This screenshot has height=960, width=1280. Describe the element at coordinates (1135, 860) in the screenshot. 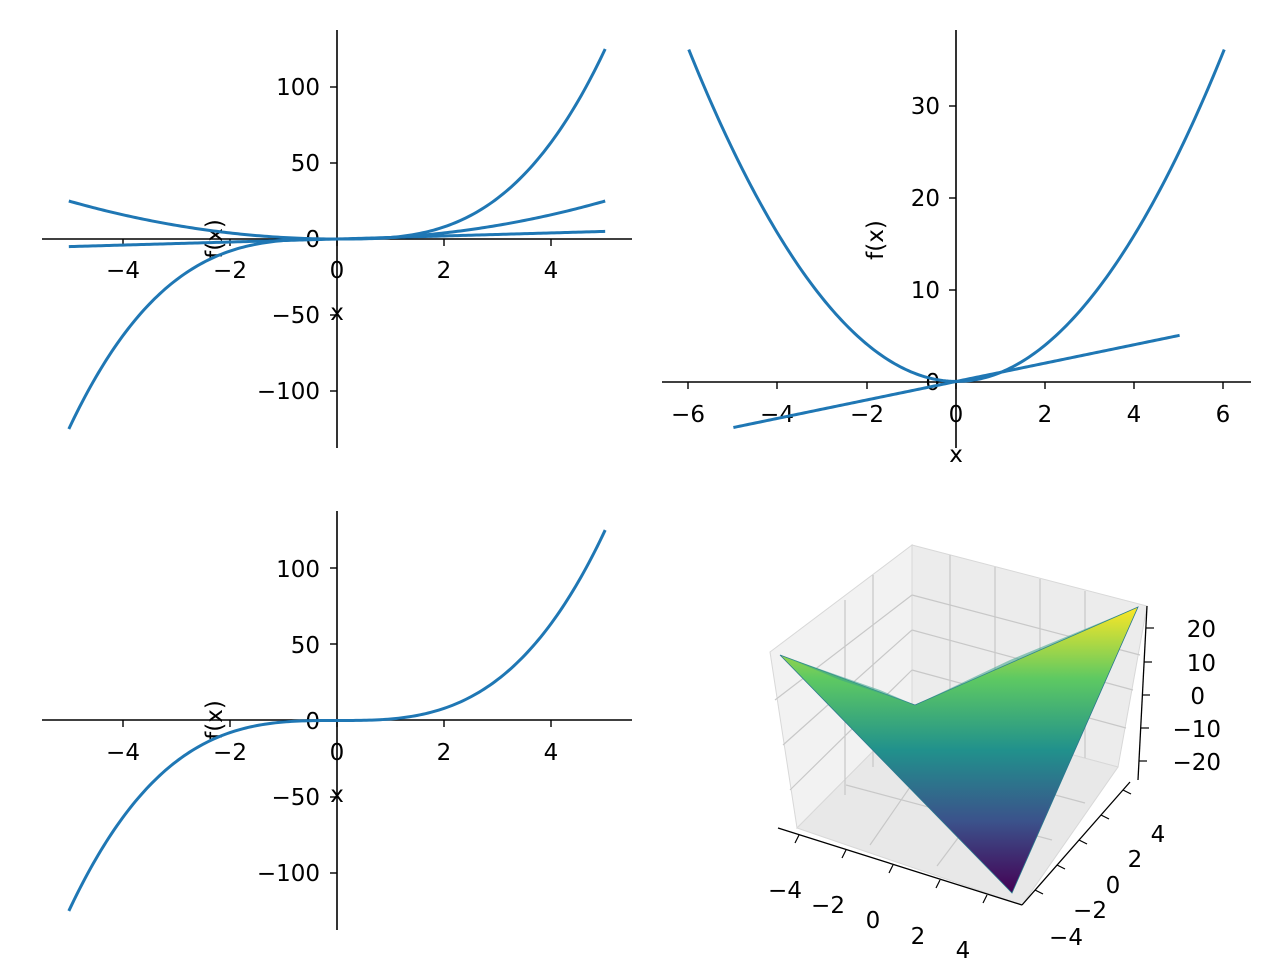

I see `y-tick-label: 2` at that location.